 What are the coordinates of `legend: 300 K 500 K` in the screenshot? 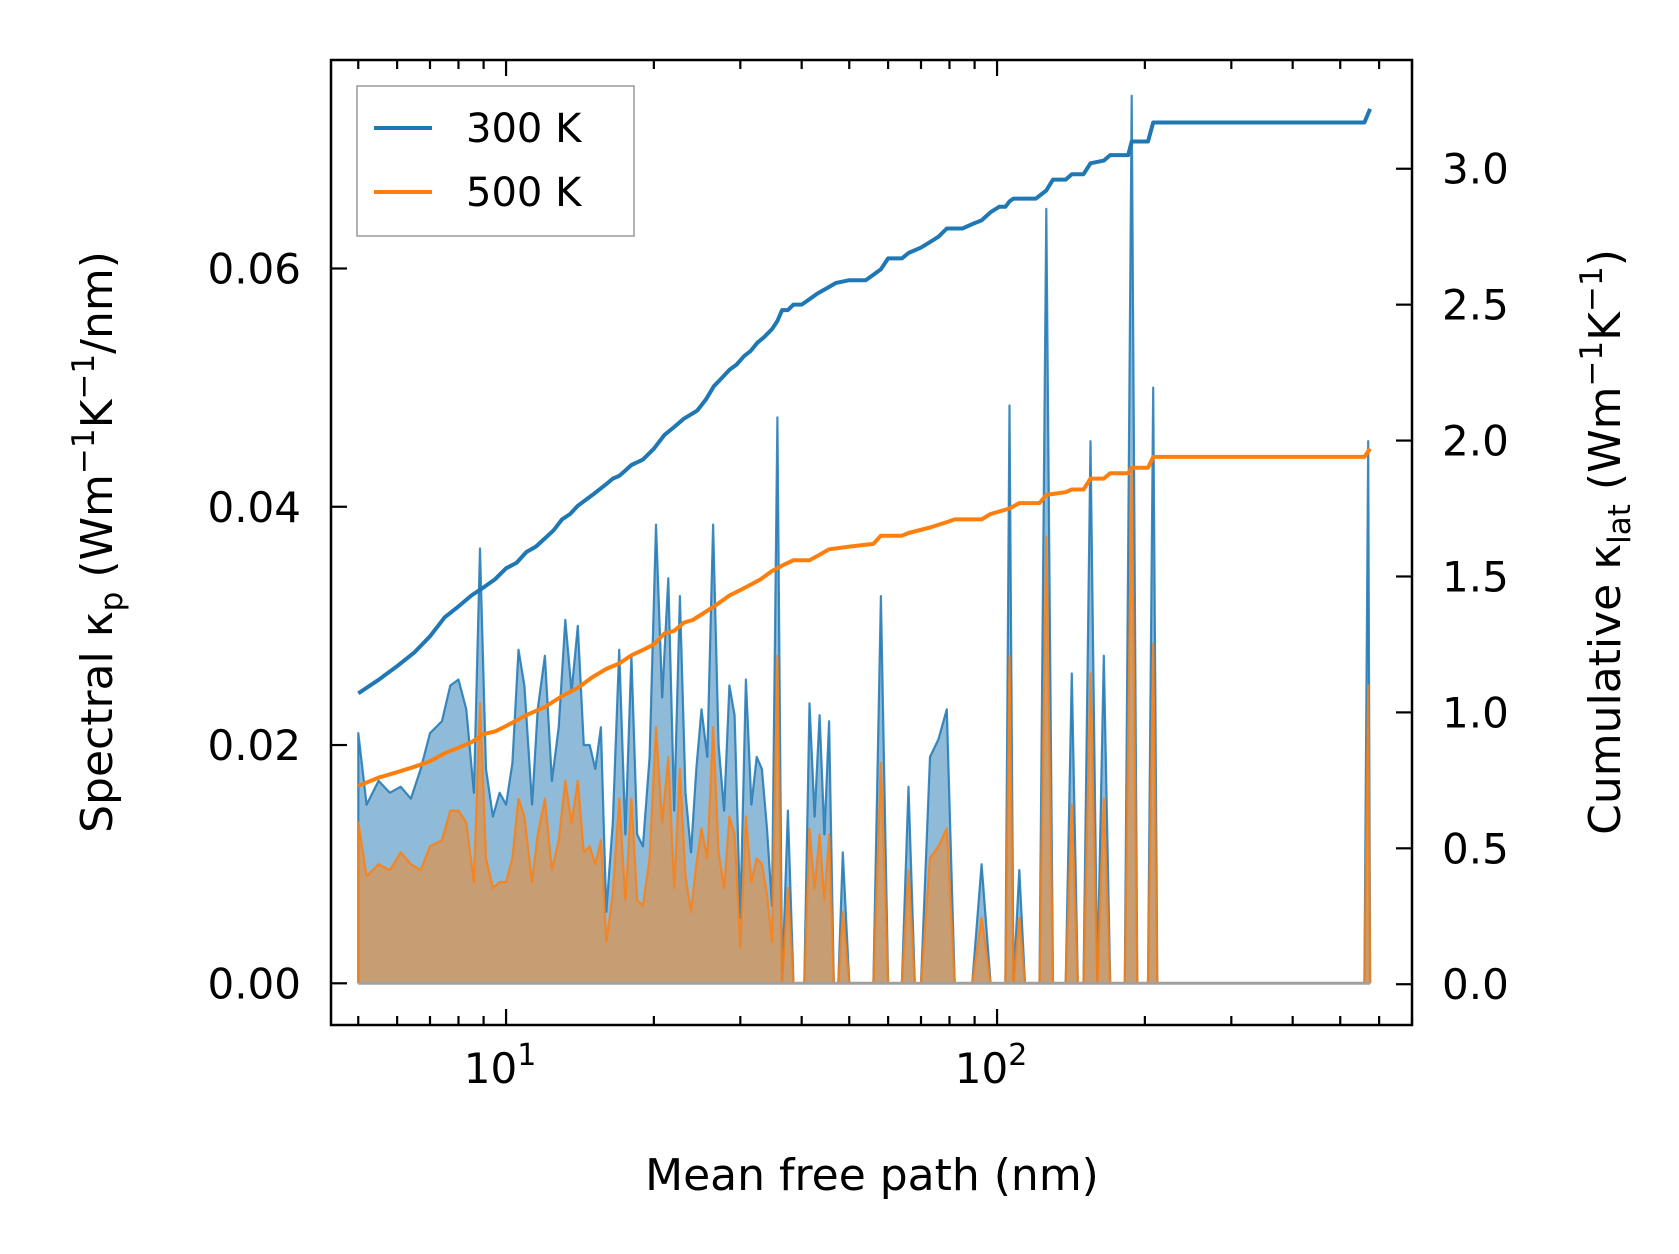 It's located at (495, 161).